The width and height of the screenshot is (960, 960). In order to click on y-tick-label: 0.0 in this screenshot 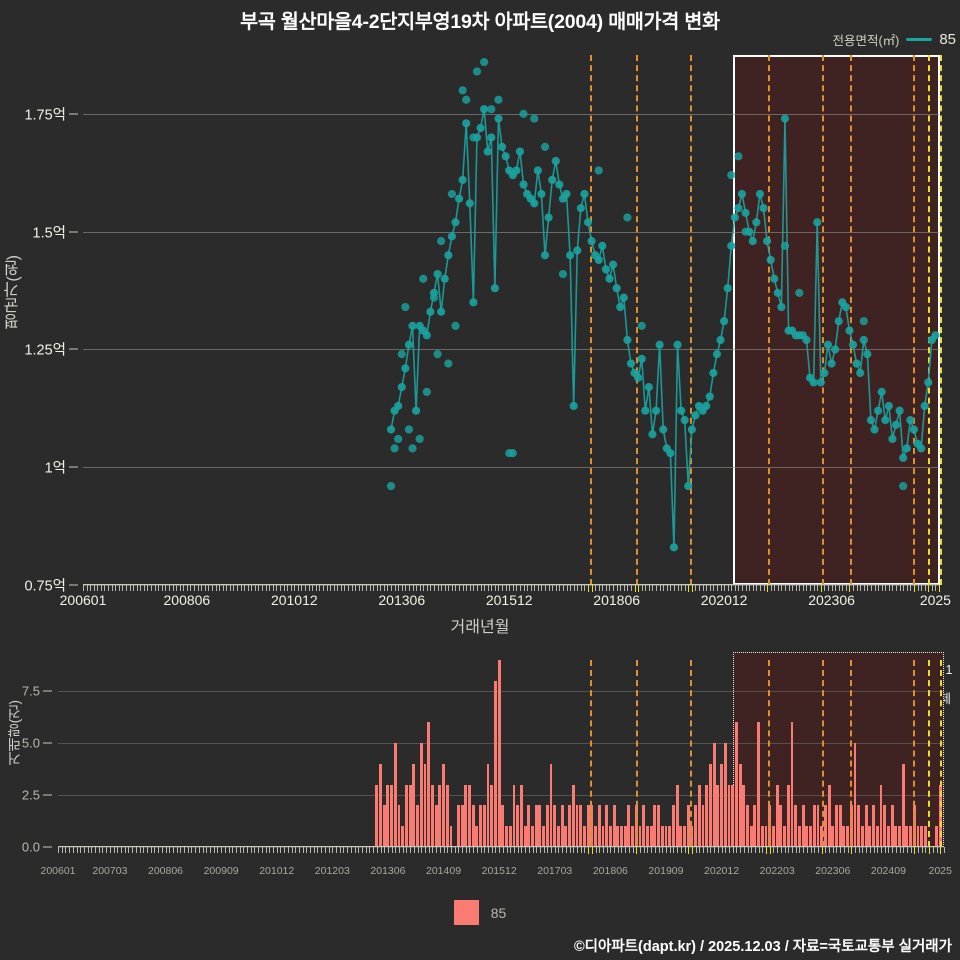, I will do `click(30, 847)`.